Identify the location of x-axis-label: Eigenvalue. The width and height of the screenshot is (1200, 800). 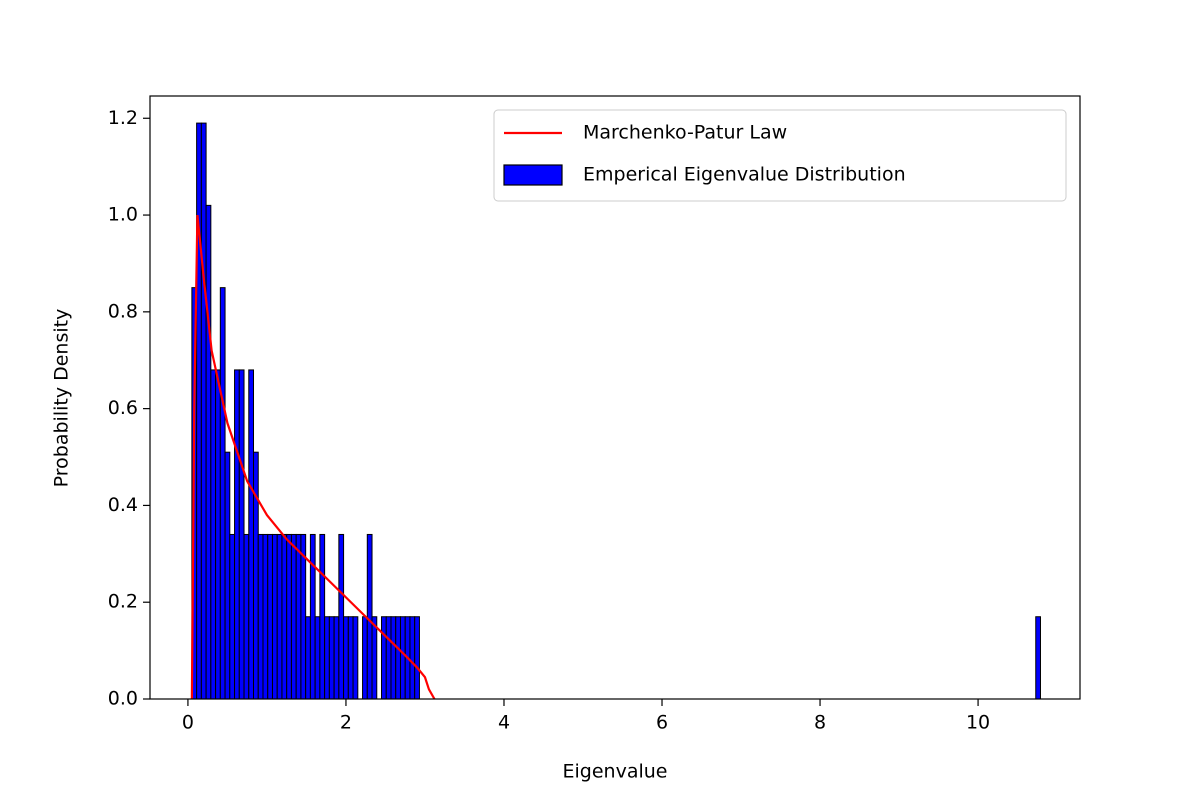
(615, 772).